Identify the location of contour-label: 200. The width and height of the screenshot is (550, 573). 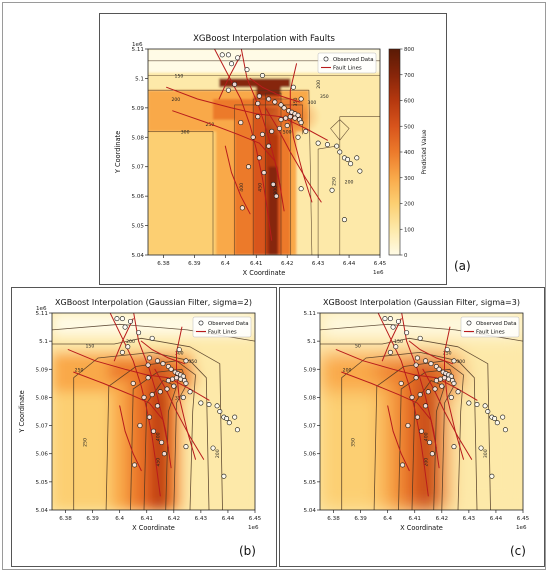
(218, 453).